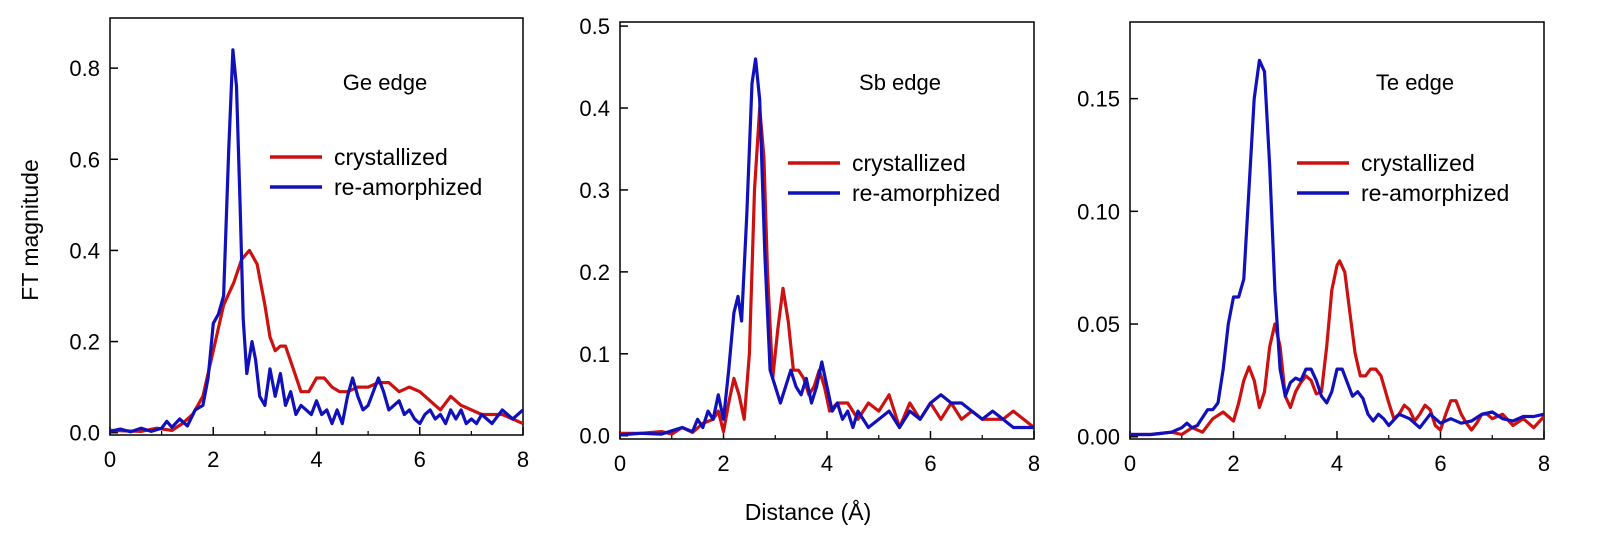 The height and width of the screenshot is (548, 1597). I want to click on panel-title: Ge edge, so click(385, 82).